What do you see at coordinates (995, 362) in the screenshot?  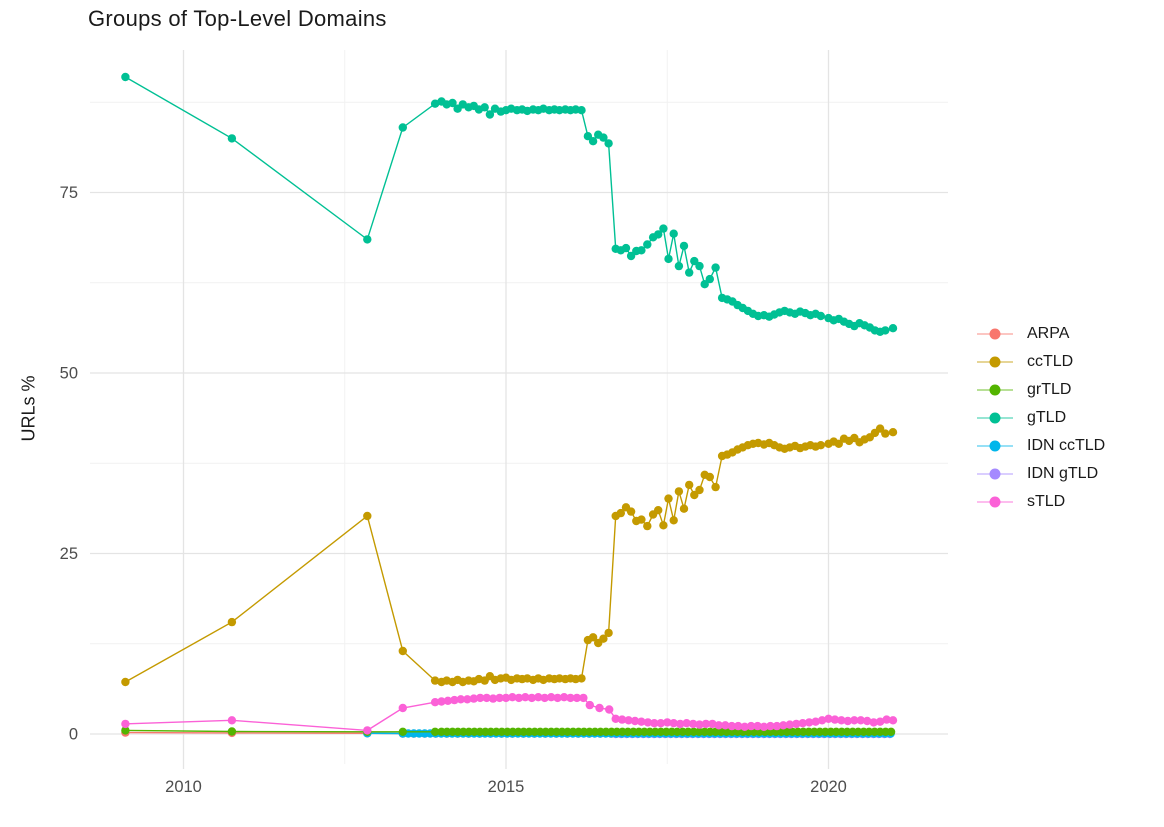 I see `legend-marker-cctld` at bounding box center [995, 362].